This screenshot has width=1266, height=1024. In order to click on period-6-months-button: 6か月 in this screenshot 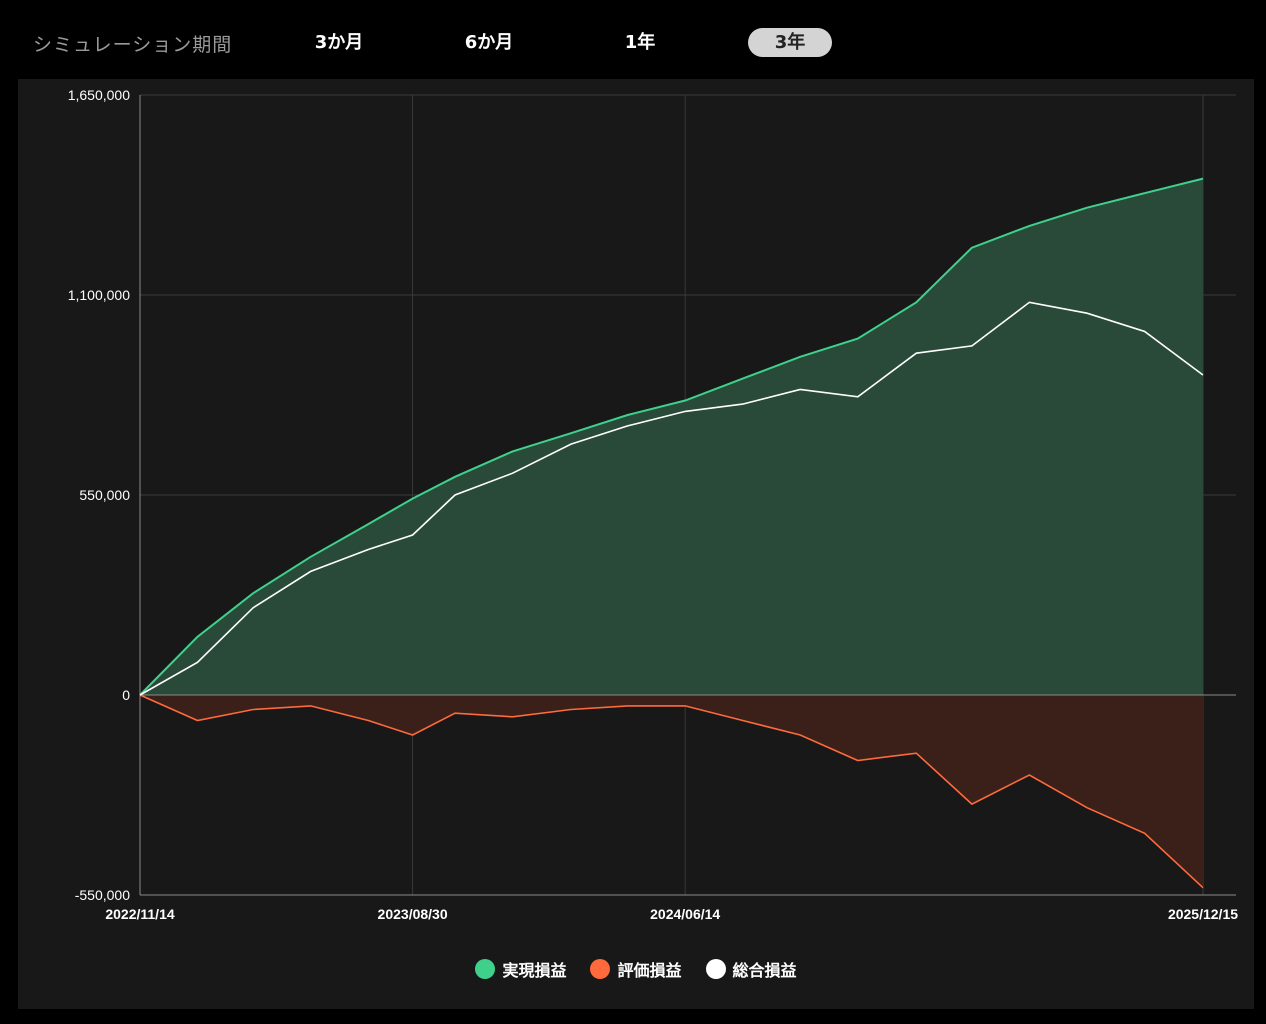, I will do `click(489, 42)`.